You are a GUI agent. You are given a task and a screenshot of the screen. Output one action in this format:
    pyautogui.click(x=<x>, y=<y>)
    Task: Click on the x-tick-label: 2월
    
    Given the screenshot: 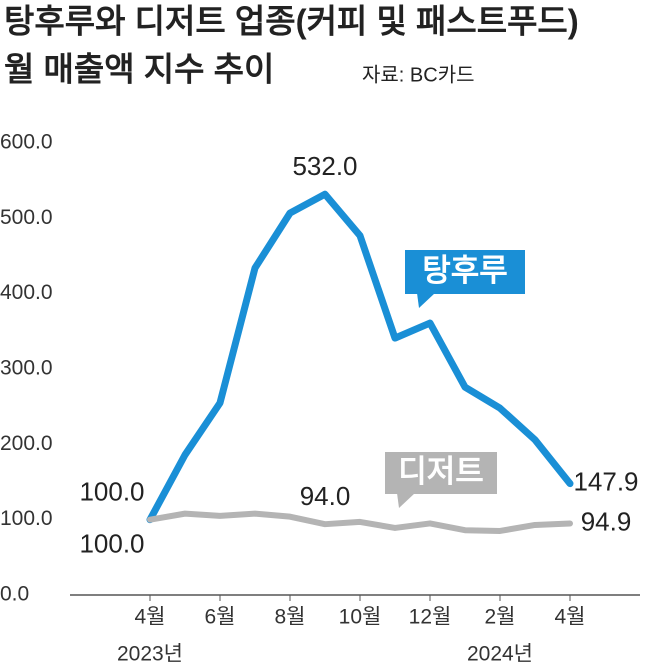 What is the action you would take?
    pyautogui.click(x=500, y=617)
    